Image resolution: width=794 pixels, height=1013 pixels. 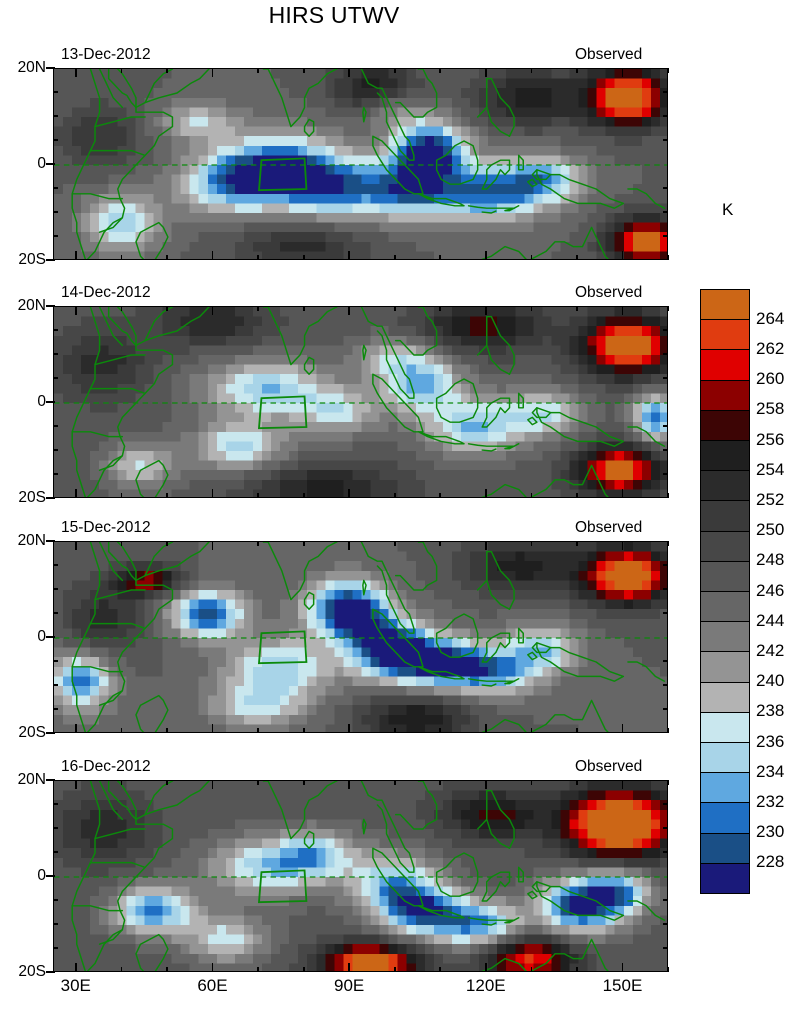 What do you see at coordinates (770, 801) in the screenshot?
I see `colorbar-tick-label: 232` at bounding box center [770, 801].